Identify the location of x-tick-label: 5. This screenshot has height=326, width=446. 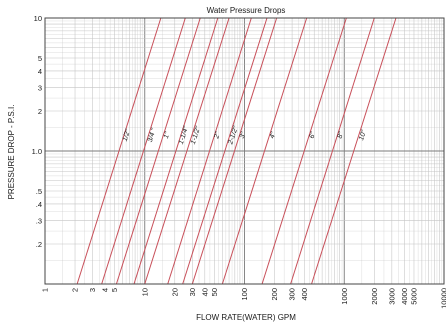
(114, 290).